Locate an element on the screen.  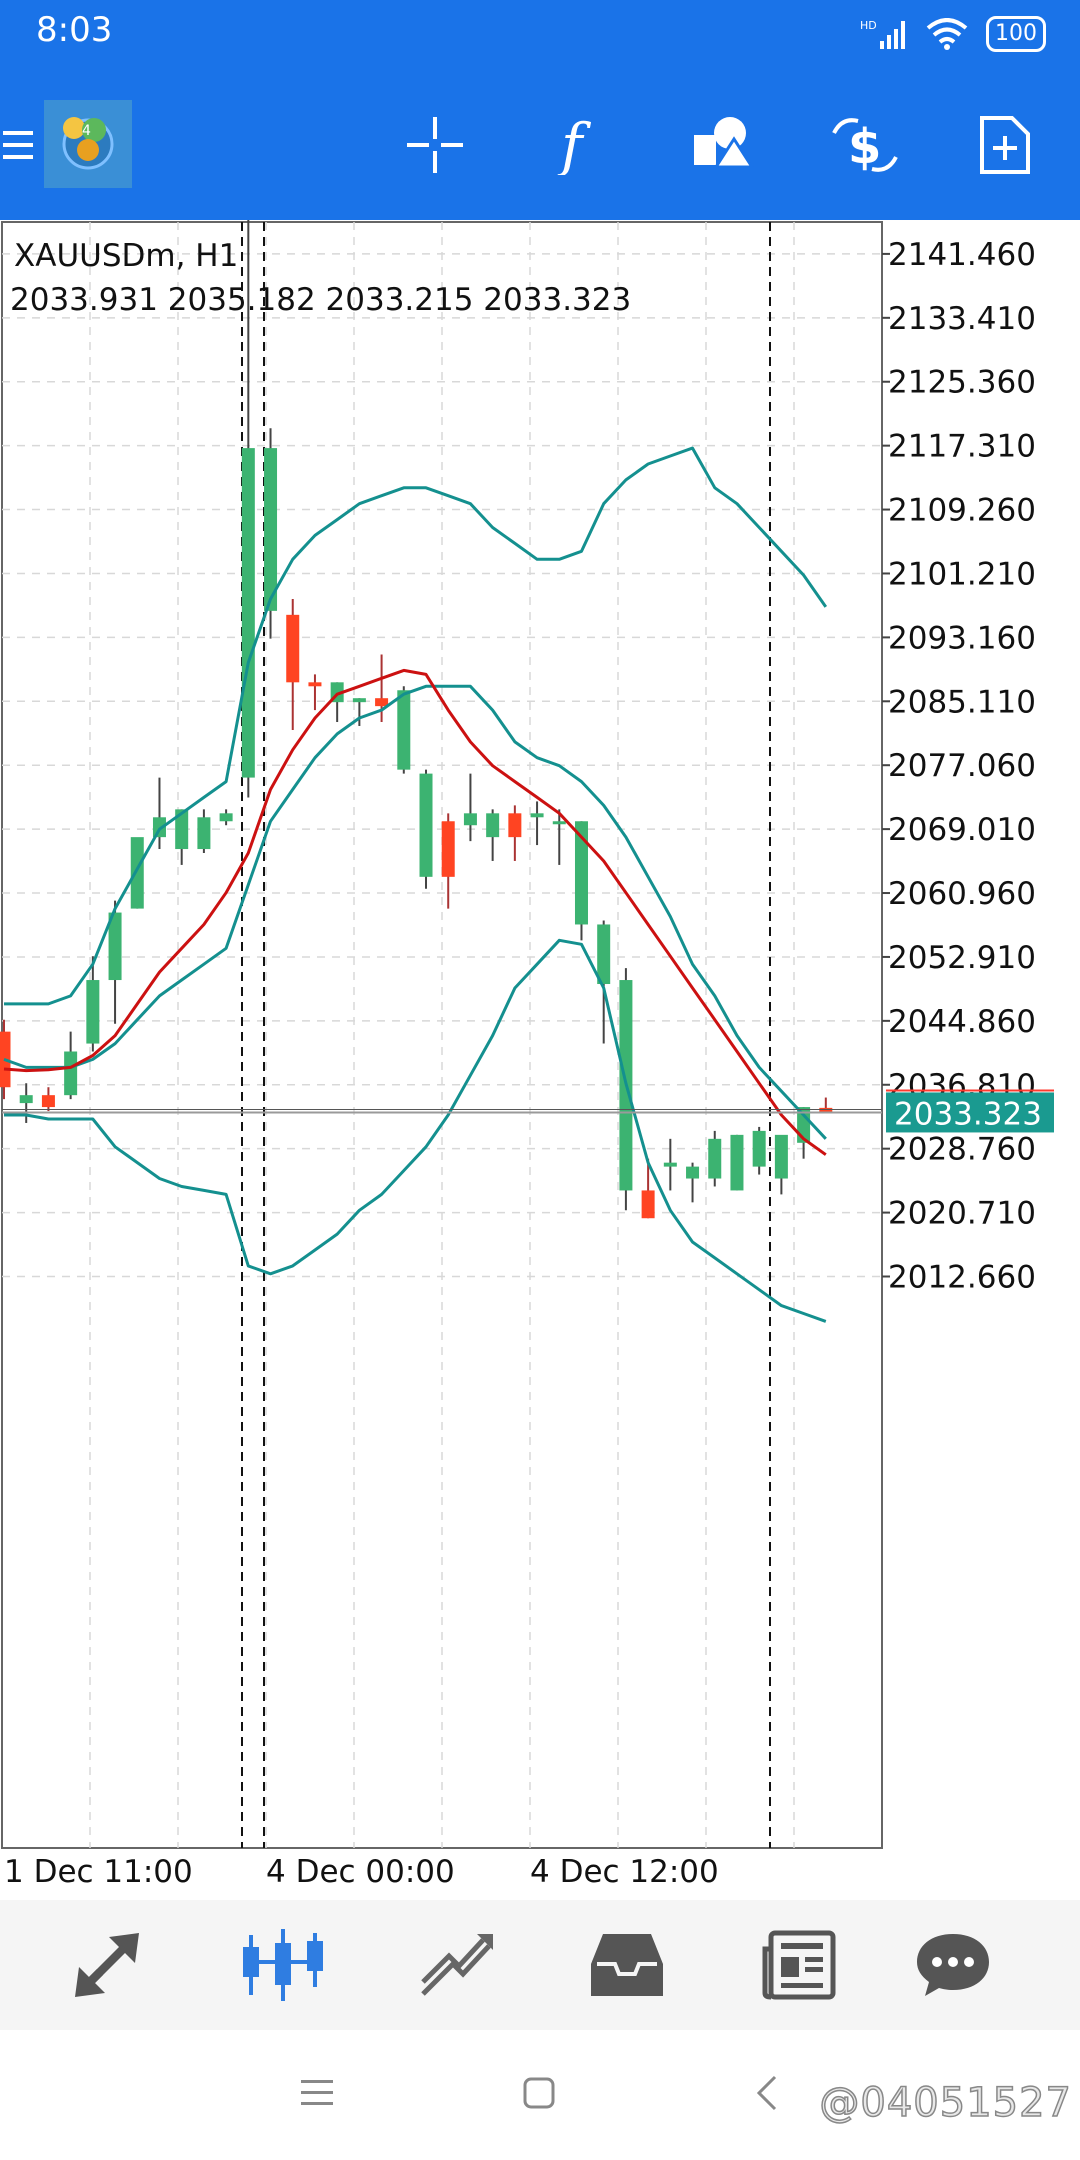
price-label: 2133.410 is located at coordinates (962, 319).